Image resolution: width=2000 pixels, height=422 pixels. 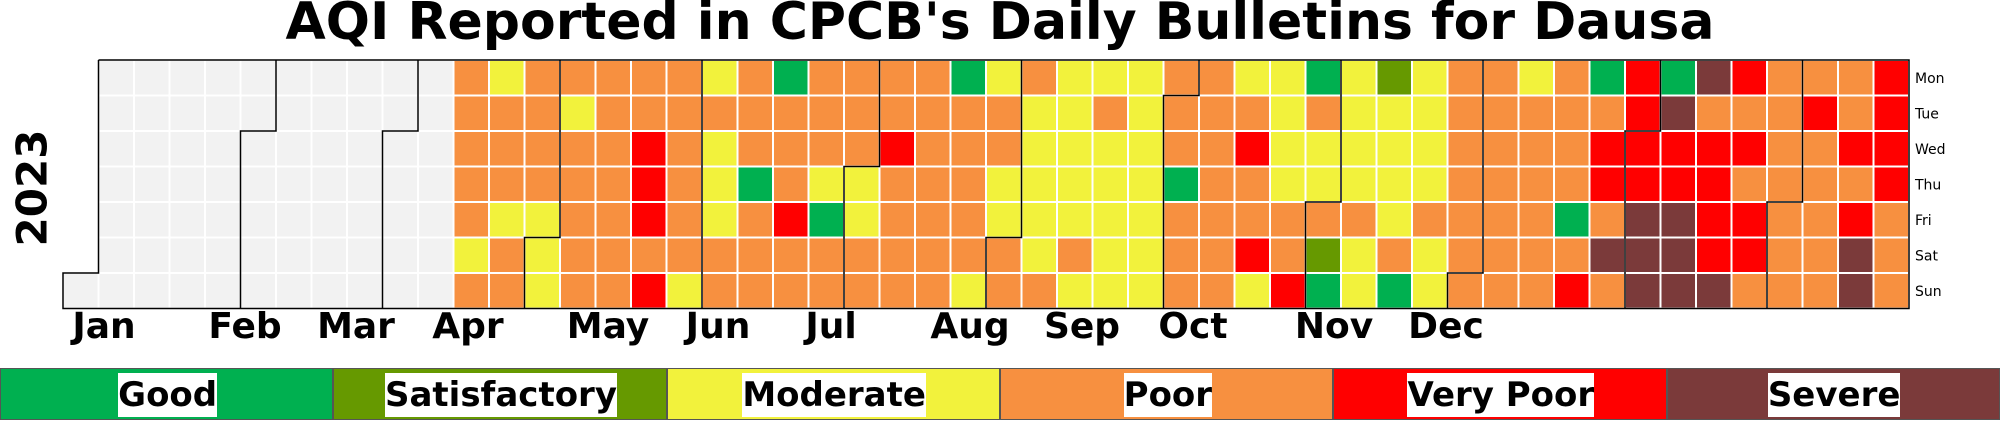 I want to click on month-label: Jan, so click(x=104, y=326).